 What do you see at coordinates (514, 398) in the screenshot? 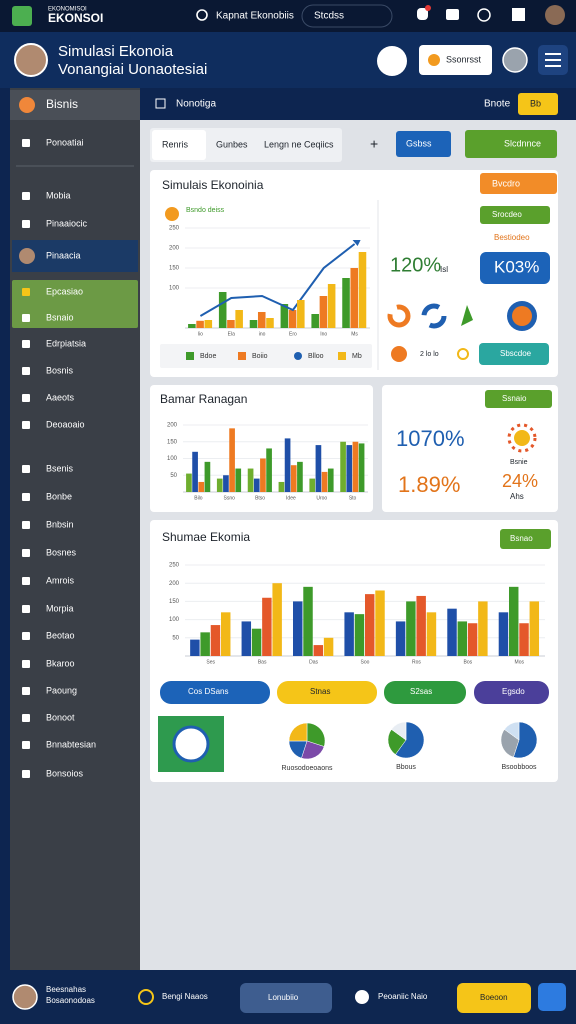
I see `card-button-text: Ssnaio` at bounding box center [514, 398].